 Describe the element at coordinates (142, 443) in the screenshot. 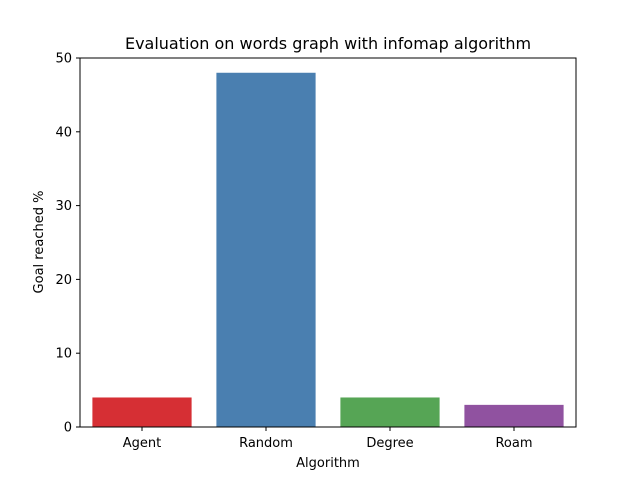

I see `x-tick-label: Agent` at that location.